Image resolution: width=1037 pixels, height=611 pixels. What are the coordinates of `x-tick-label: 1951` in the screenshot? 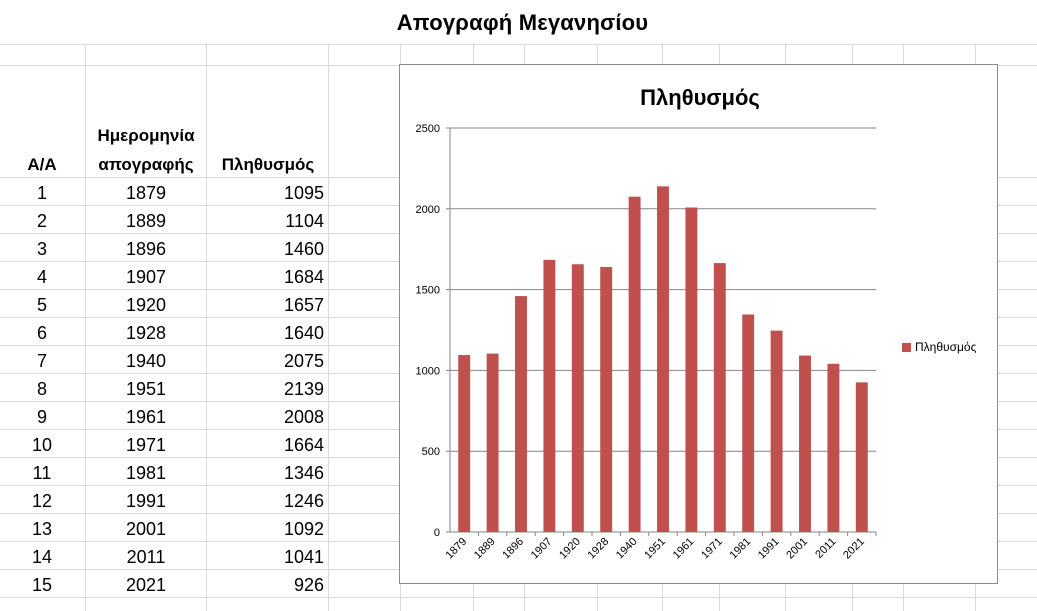 It's located at (655, 549).